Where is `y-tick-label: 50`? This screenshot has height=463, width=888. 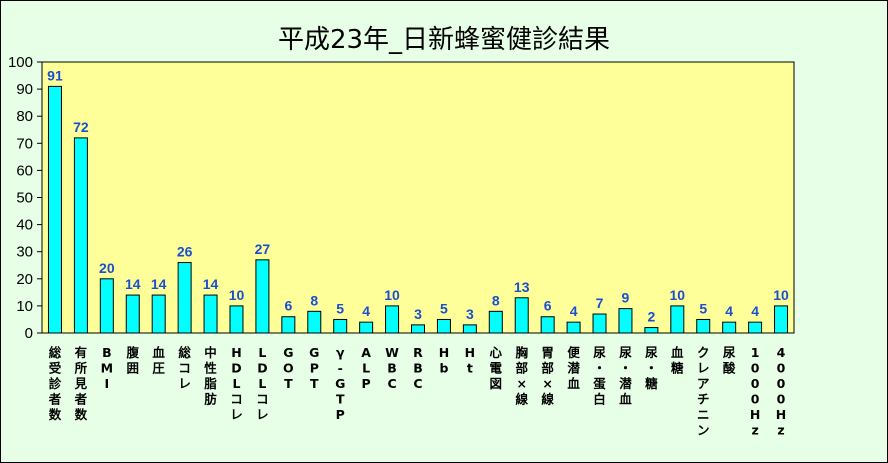 y-tick-label: 50 is located at coordinates (24, 198).